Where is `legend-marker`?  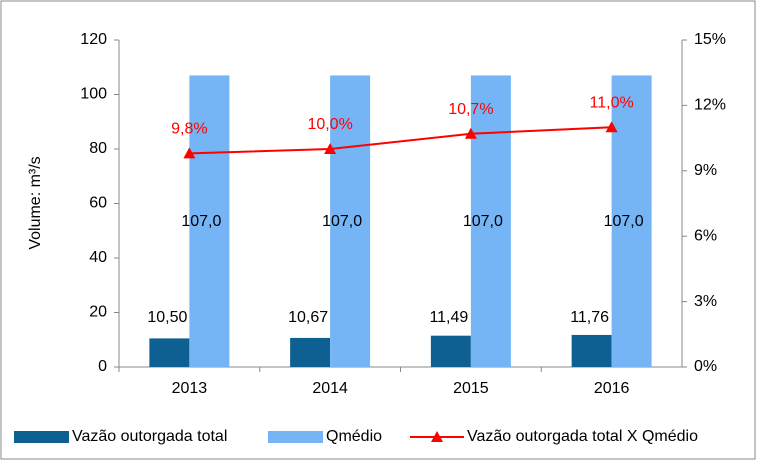 legend-marker is located at coordinates (437, 436).